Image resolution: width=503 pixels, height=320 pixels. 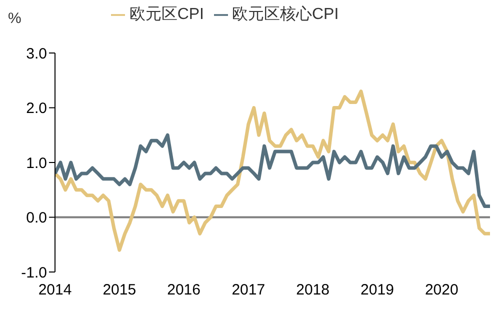 I want to click on y-tick-label: 0.0, so click(x=36, y=218).